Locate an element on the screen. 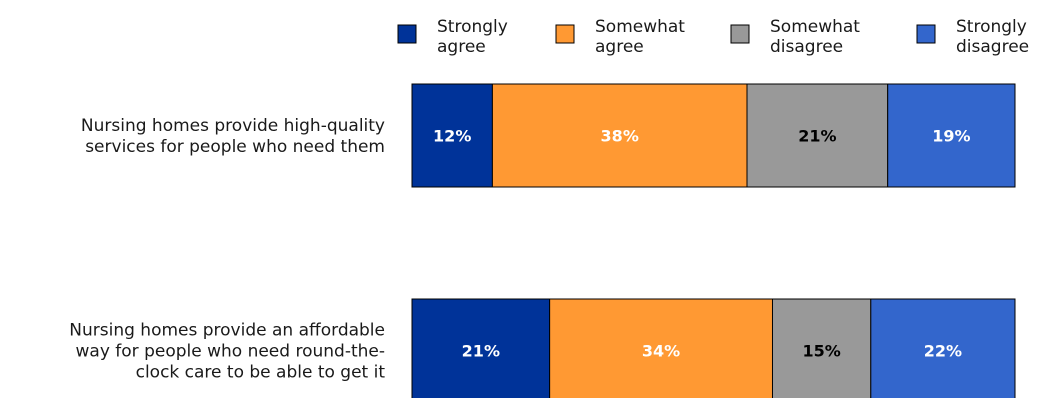 The width and height of the screenshot is (1039, 398). category-label-1-2: clock care to be able to get it is located at coordinates (261, 373).